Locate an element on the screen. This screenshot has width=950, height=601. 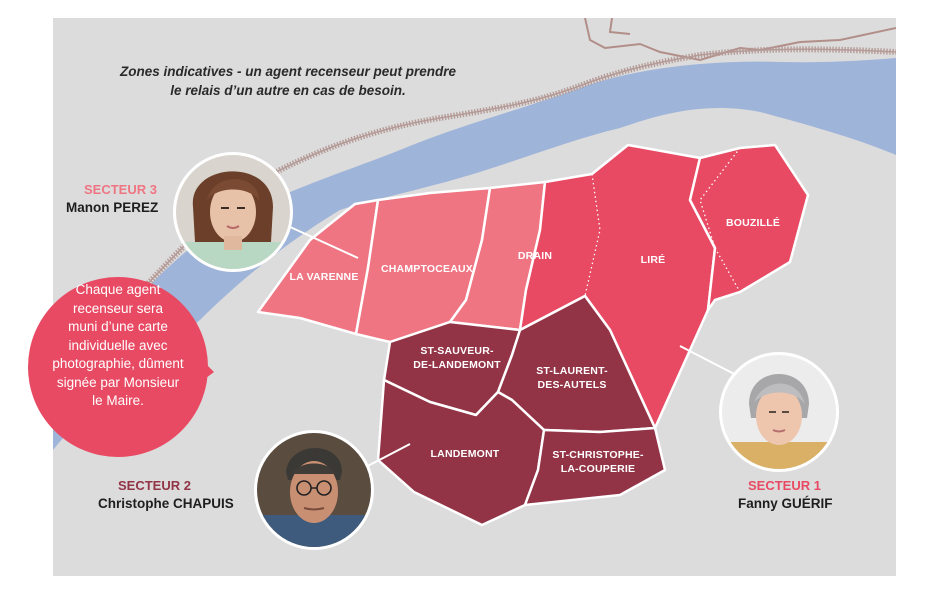
zone-label-st-christophe-la-couperie: ST-CHRISTOPHE- LA-COUPERIE is located at coordinates (598, 462).